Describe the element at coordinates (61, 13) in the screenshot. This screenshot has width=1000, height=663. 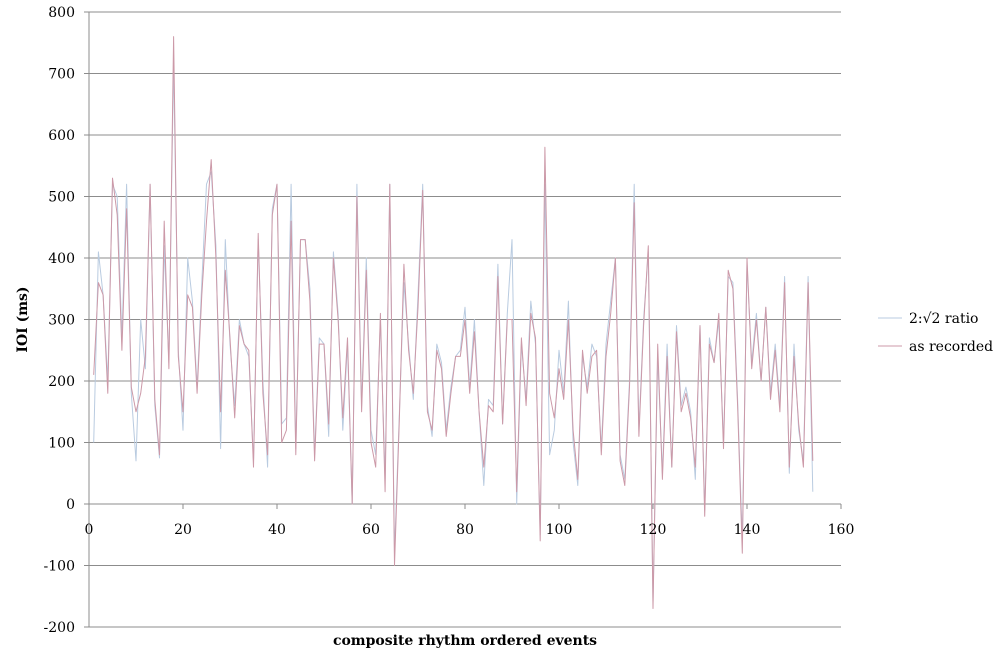
I see `y-tick-label: 800` at that location.